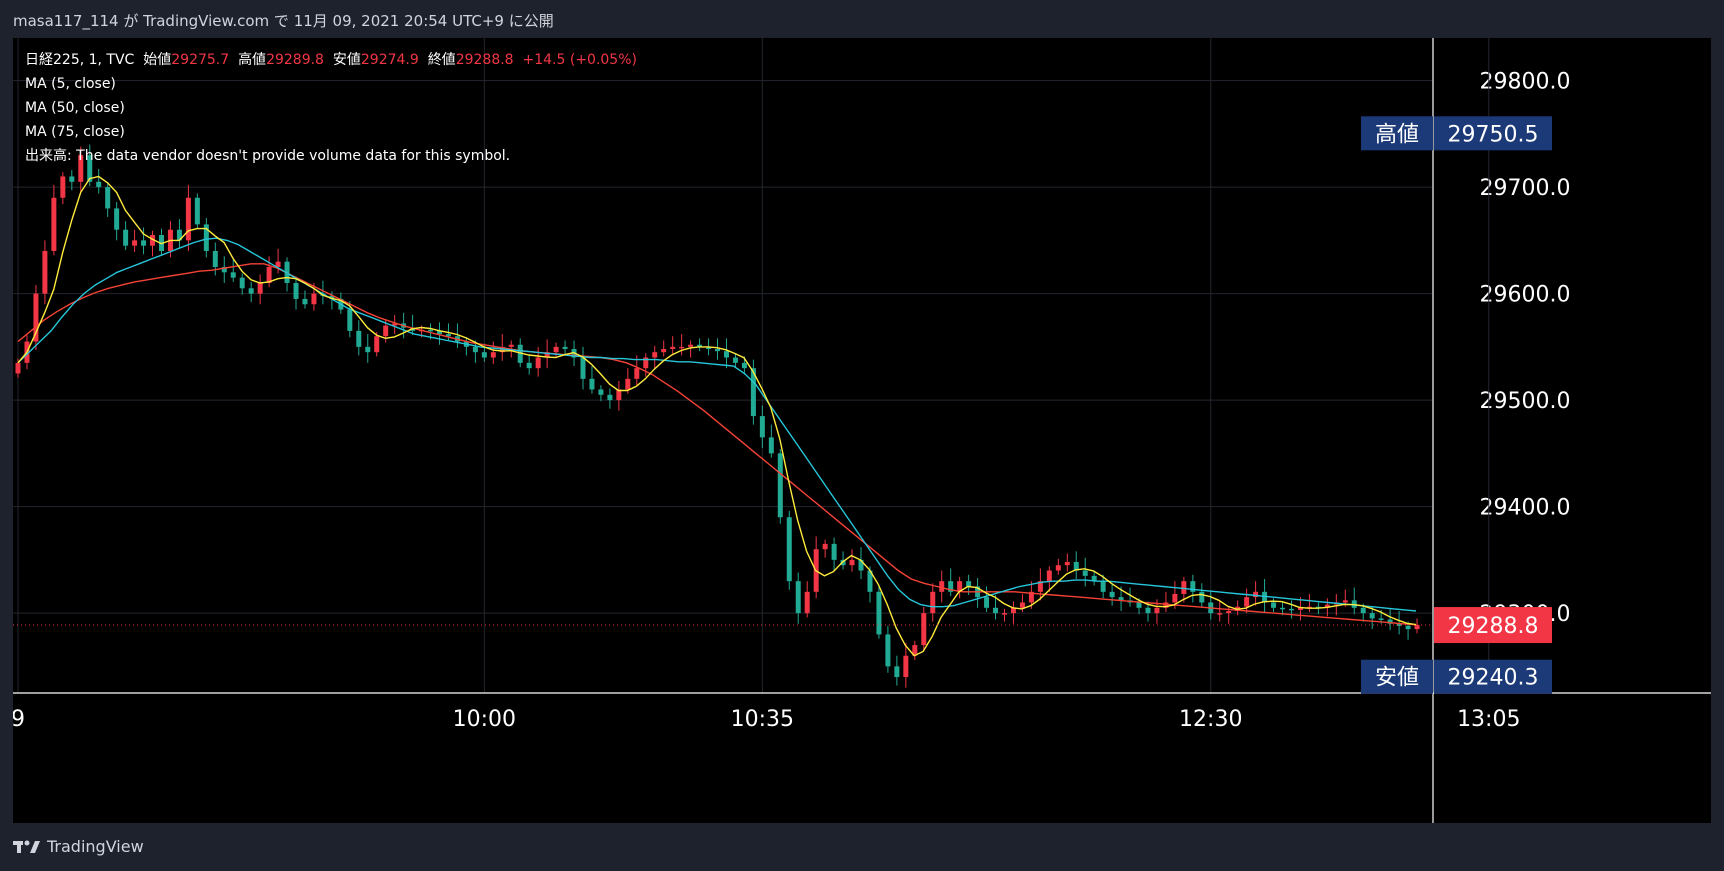  I want to click on tradingview-brand: TradingView, so click(78, 846).